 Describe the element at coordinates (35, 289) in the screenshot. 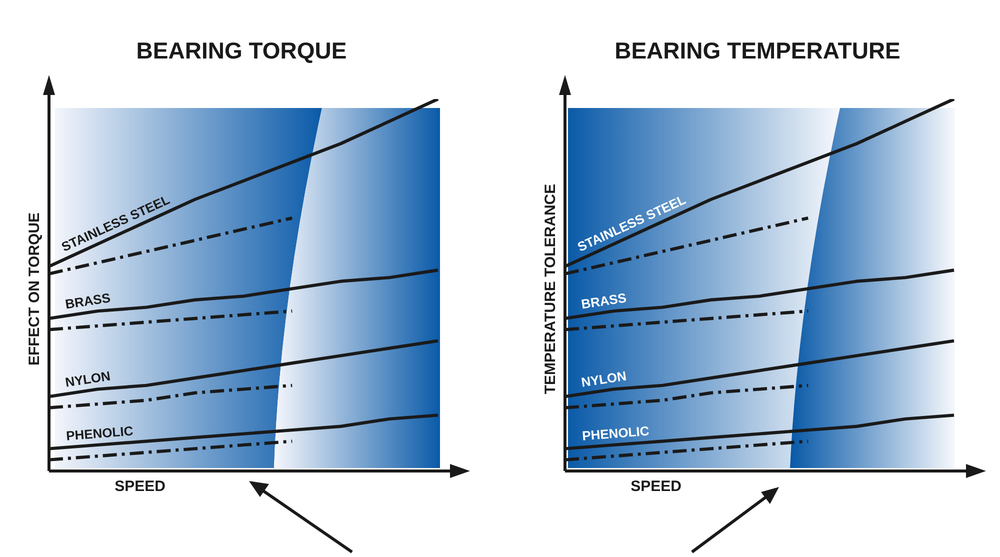

I see `y-axis-title: EFFECT ON TORQUE` at that location.